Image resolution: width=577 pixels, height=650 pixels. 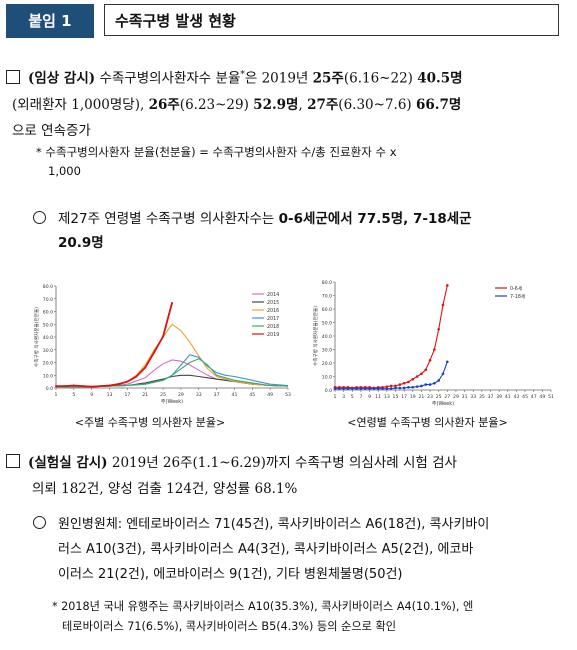 I want to click on y-tick-label: 60.0, so click(x=327, y=310).